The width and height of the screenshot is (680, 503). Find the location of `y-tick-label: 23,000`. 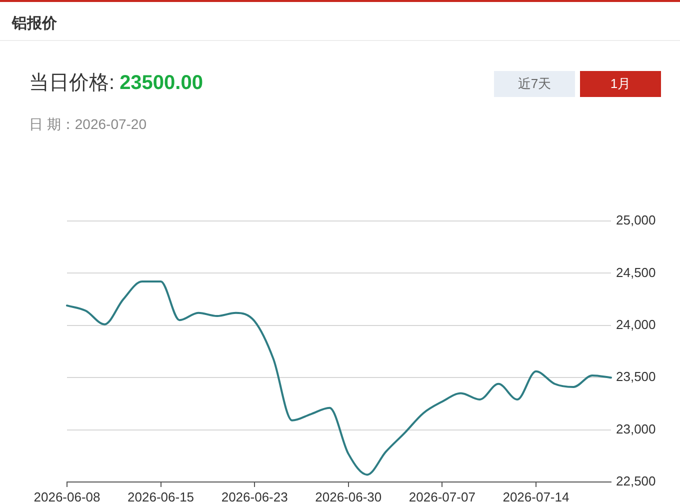

y-tick-label: 23,000 is located at coordinates (636, 428).